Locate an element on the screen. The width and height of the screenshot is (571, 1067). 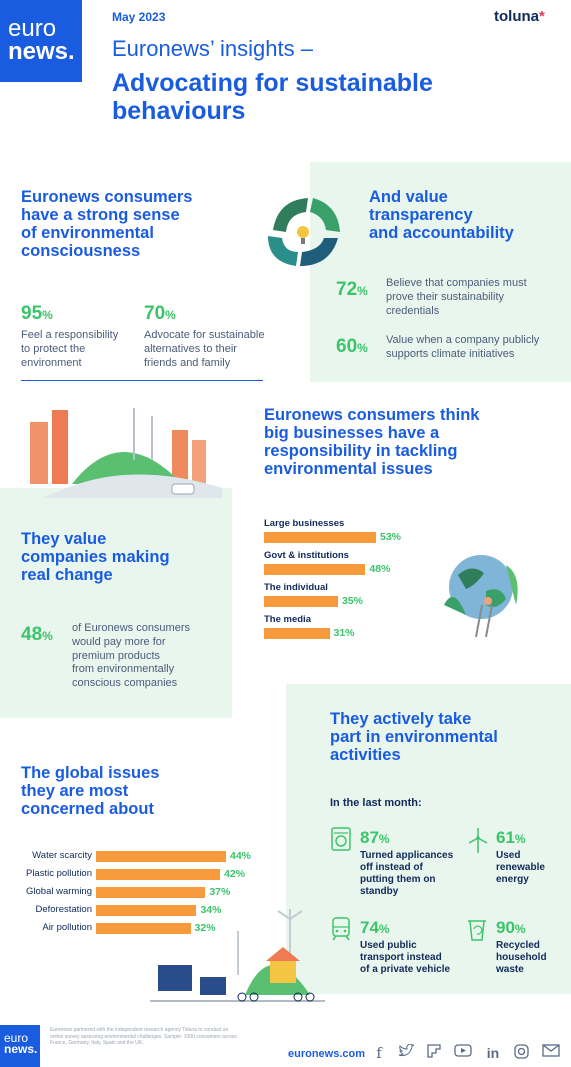
bar-value: 44% is located at coordinates (241, 856).